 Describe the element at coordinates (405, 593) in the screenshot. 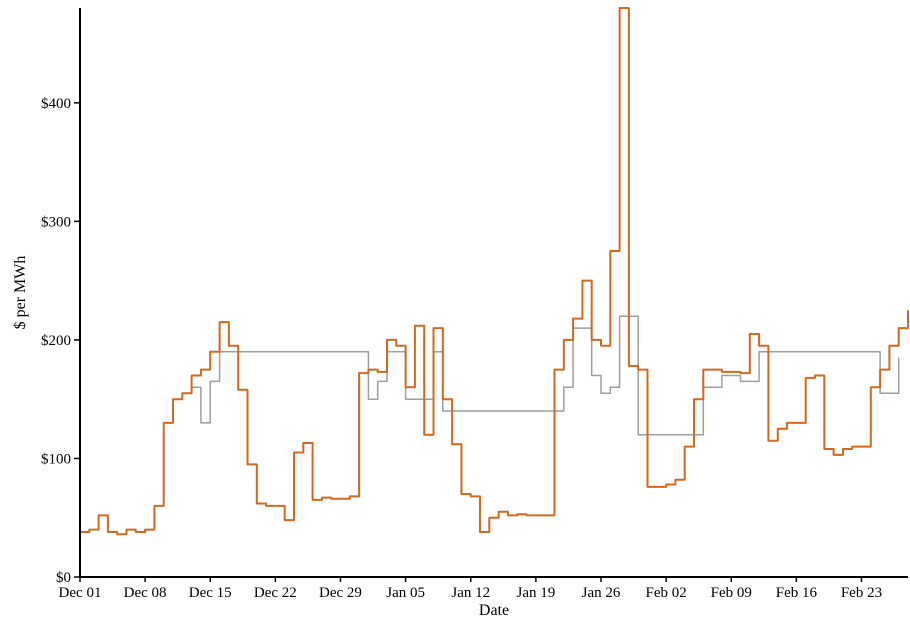

I see `x-tick-label: Jan 05` at that location.